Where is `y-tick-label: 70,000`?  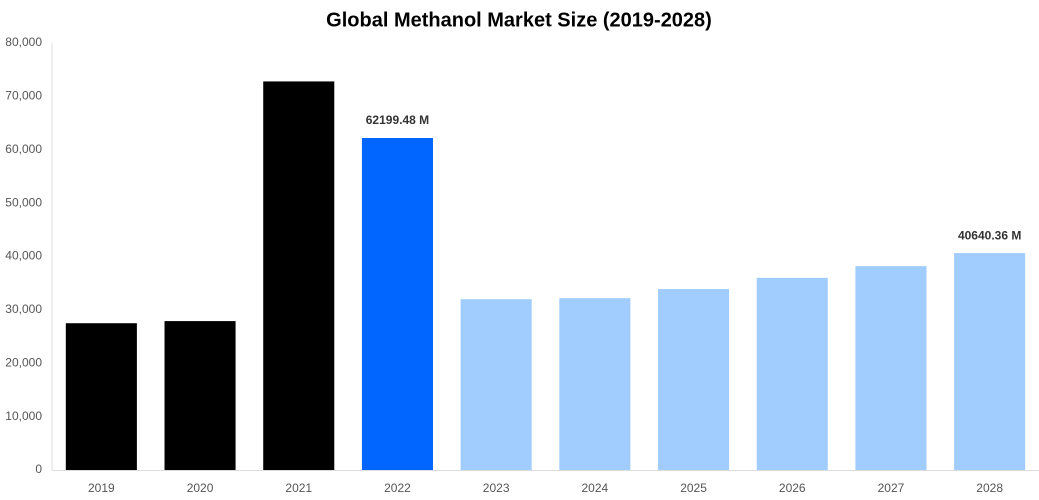
y-tick-label: 70,000 is located at coordinates (23, 96).